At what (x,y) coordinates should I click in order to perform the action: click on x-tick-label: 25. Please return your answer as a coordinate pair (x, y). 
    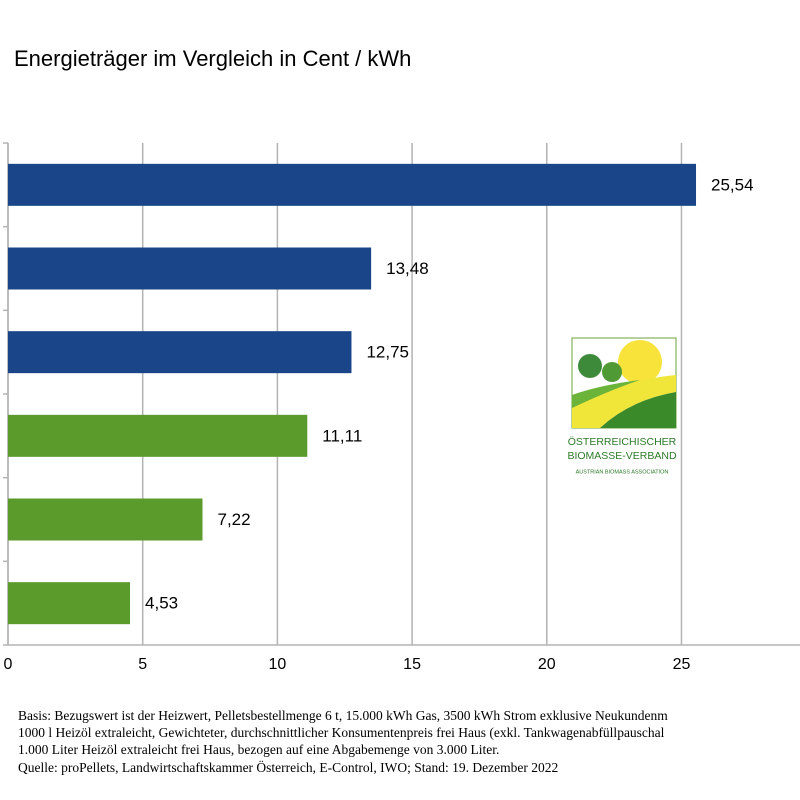
    Looking at the image, I should click on (682, 664).